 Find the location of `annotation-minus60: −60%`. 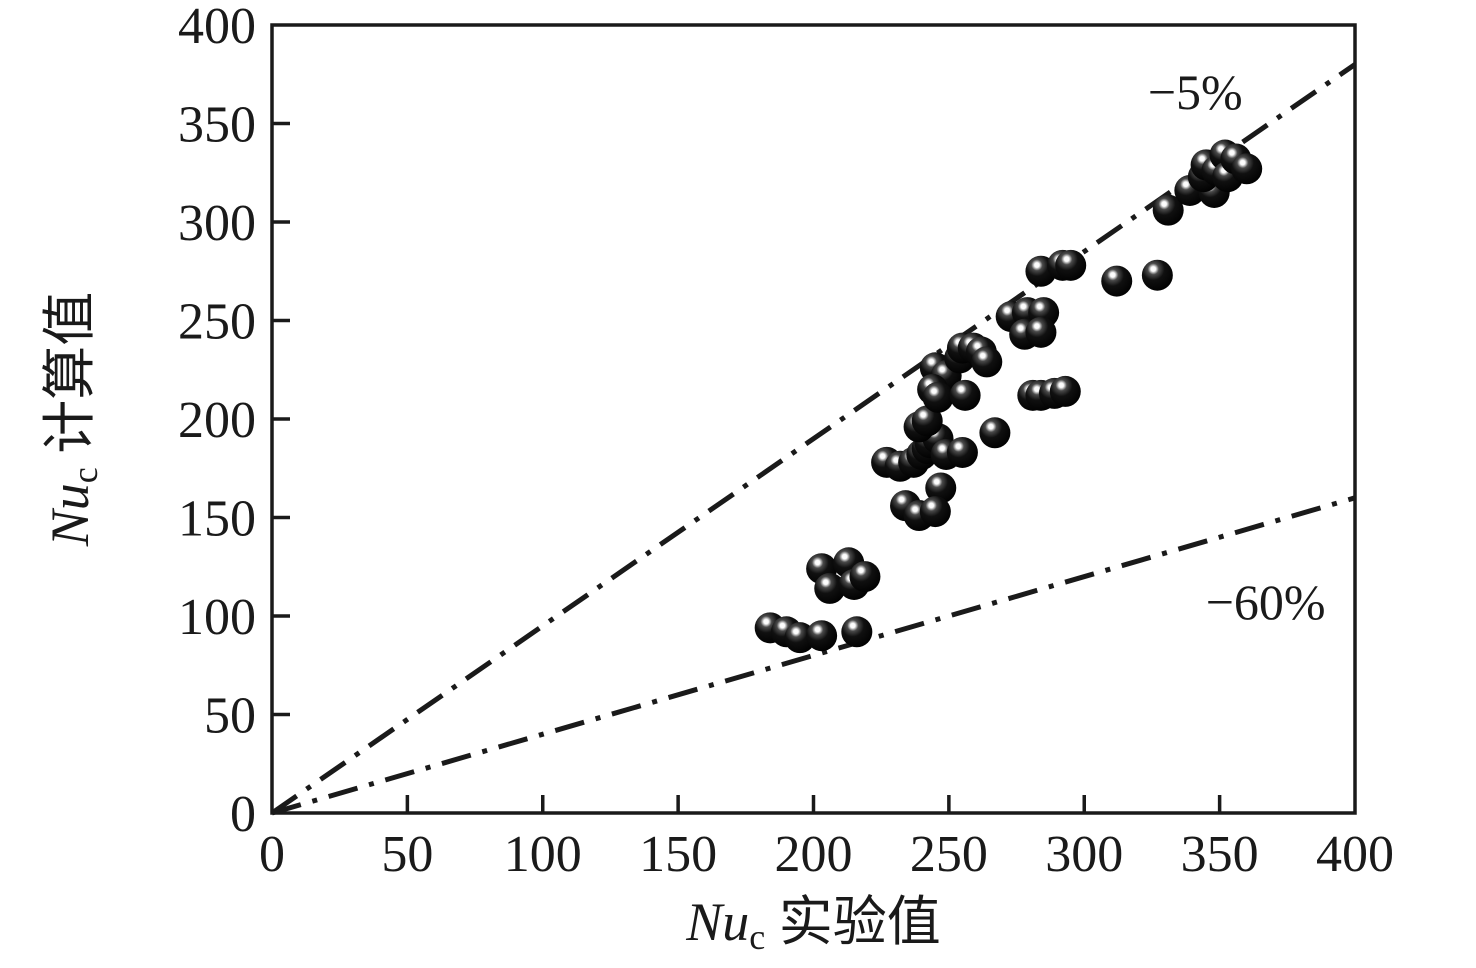

annotation-minus60: −60% is located at coordinates (1266, 602).